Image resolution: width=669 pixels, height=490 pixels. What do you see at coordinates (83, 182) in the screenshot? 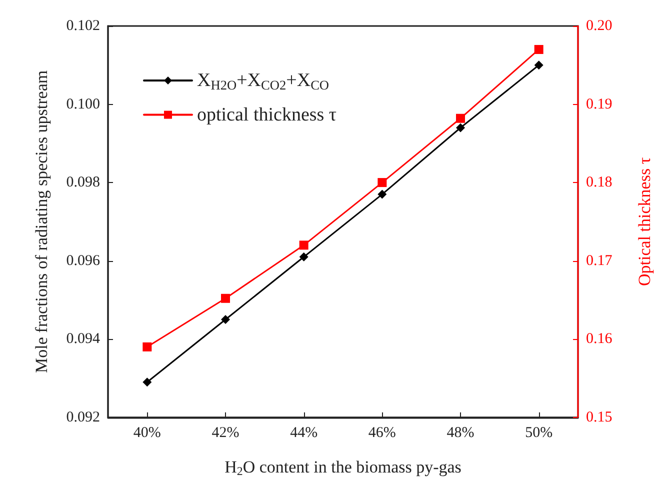
I see `y-tick-label: 0.098` at bounding box center [83, 182].